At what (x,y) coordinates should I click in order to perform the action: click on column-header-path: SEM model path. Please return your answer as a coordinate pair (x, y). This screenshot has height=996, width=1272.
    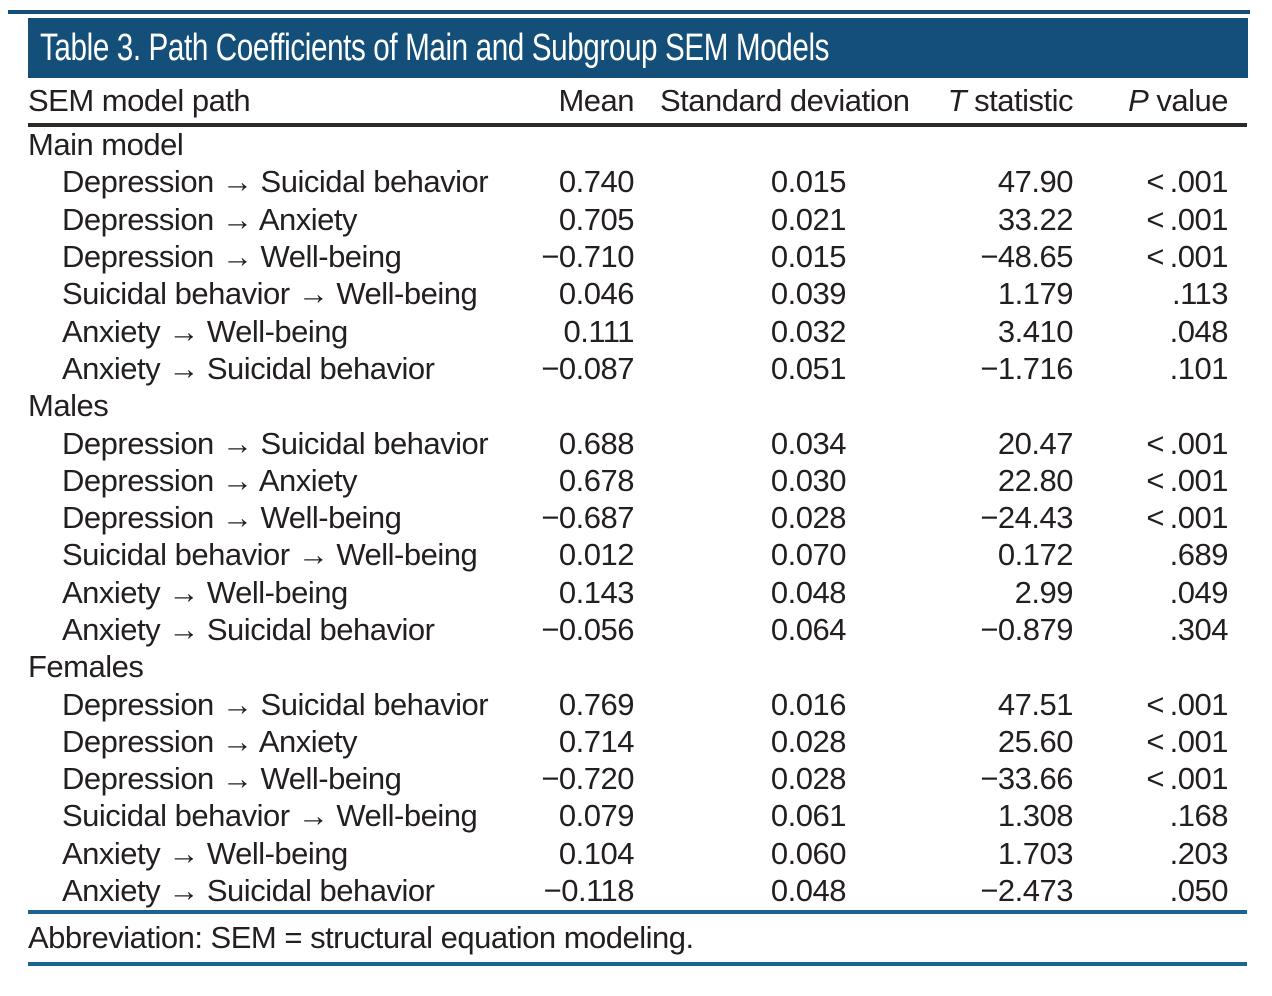
    Looking at the image, I should click on (139, 100).